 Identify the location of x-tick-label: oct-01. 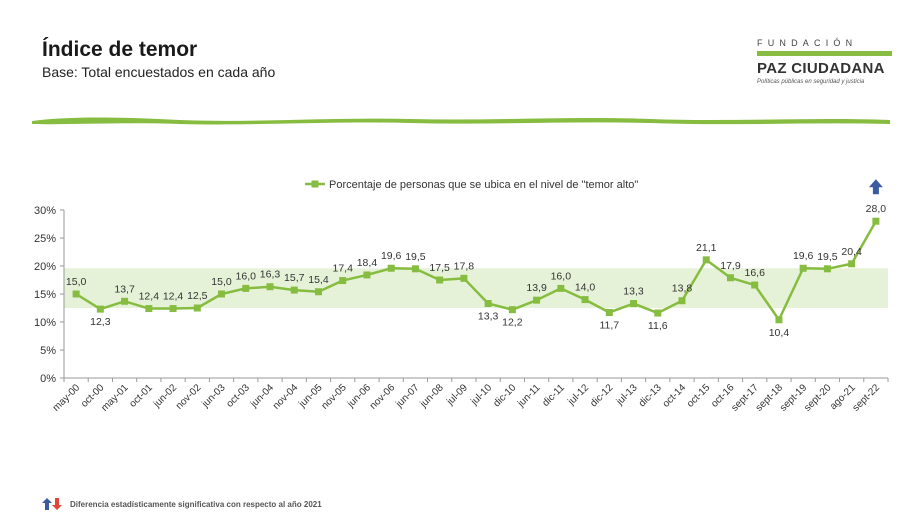
(142, 396).